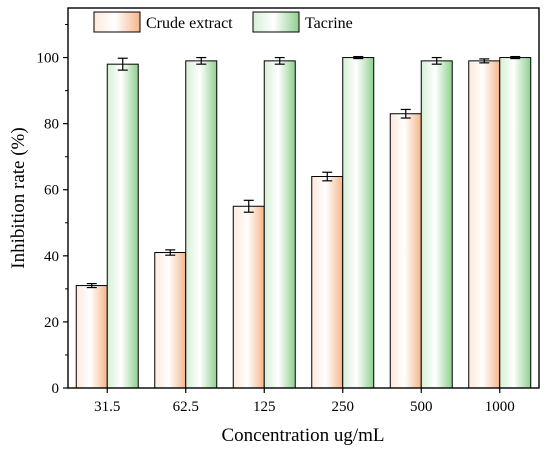 The height and width of the screenshot is (452, 550). I want to click on y-tick-label-100: 100, so click(48, 59).